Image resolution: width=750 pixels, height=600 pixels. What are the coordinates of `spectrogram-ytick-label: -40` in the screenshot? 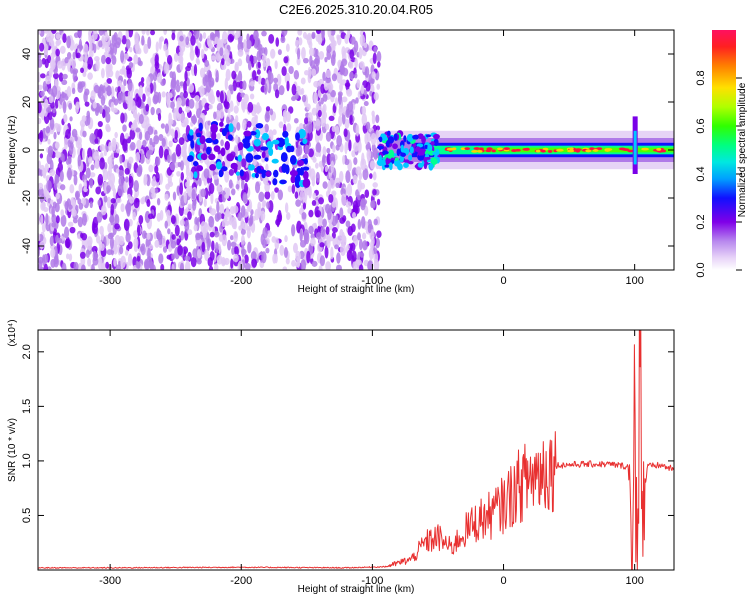 It's located at (27, 246).